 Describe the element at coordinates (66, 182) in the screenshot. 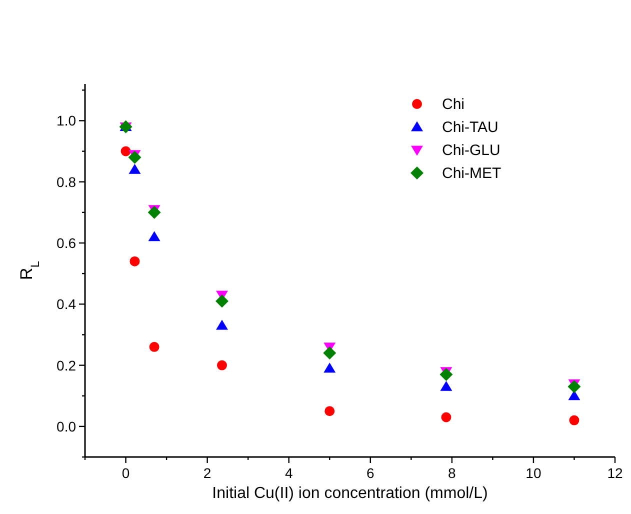

I see `y-tick-label: 0.8` at that location.